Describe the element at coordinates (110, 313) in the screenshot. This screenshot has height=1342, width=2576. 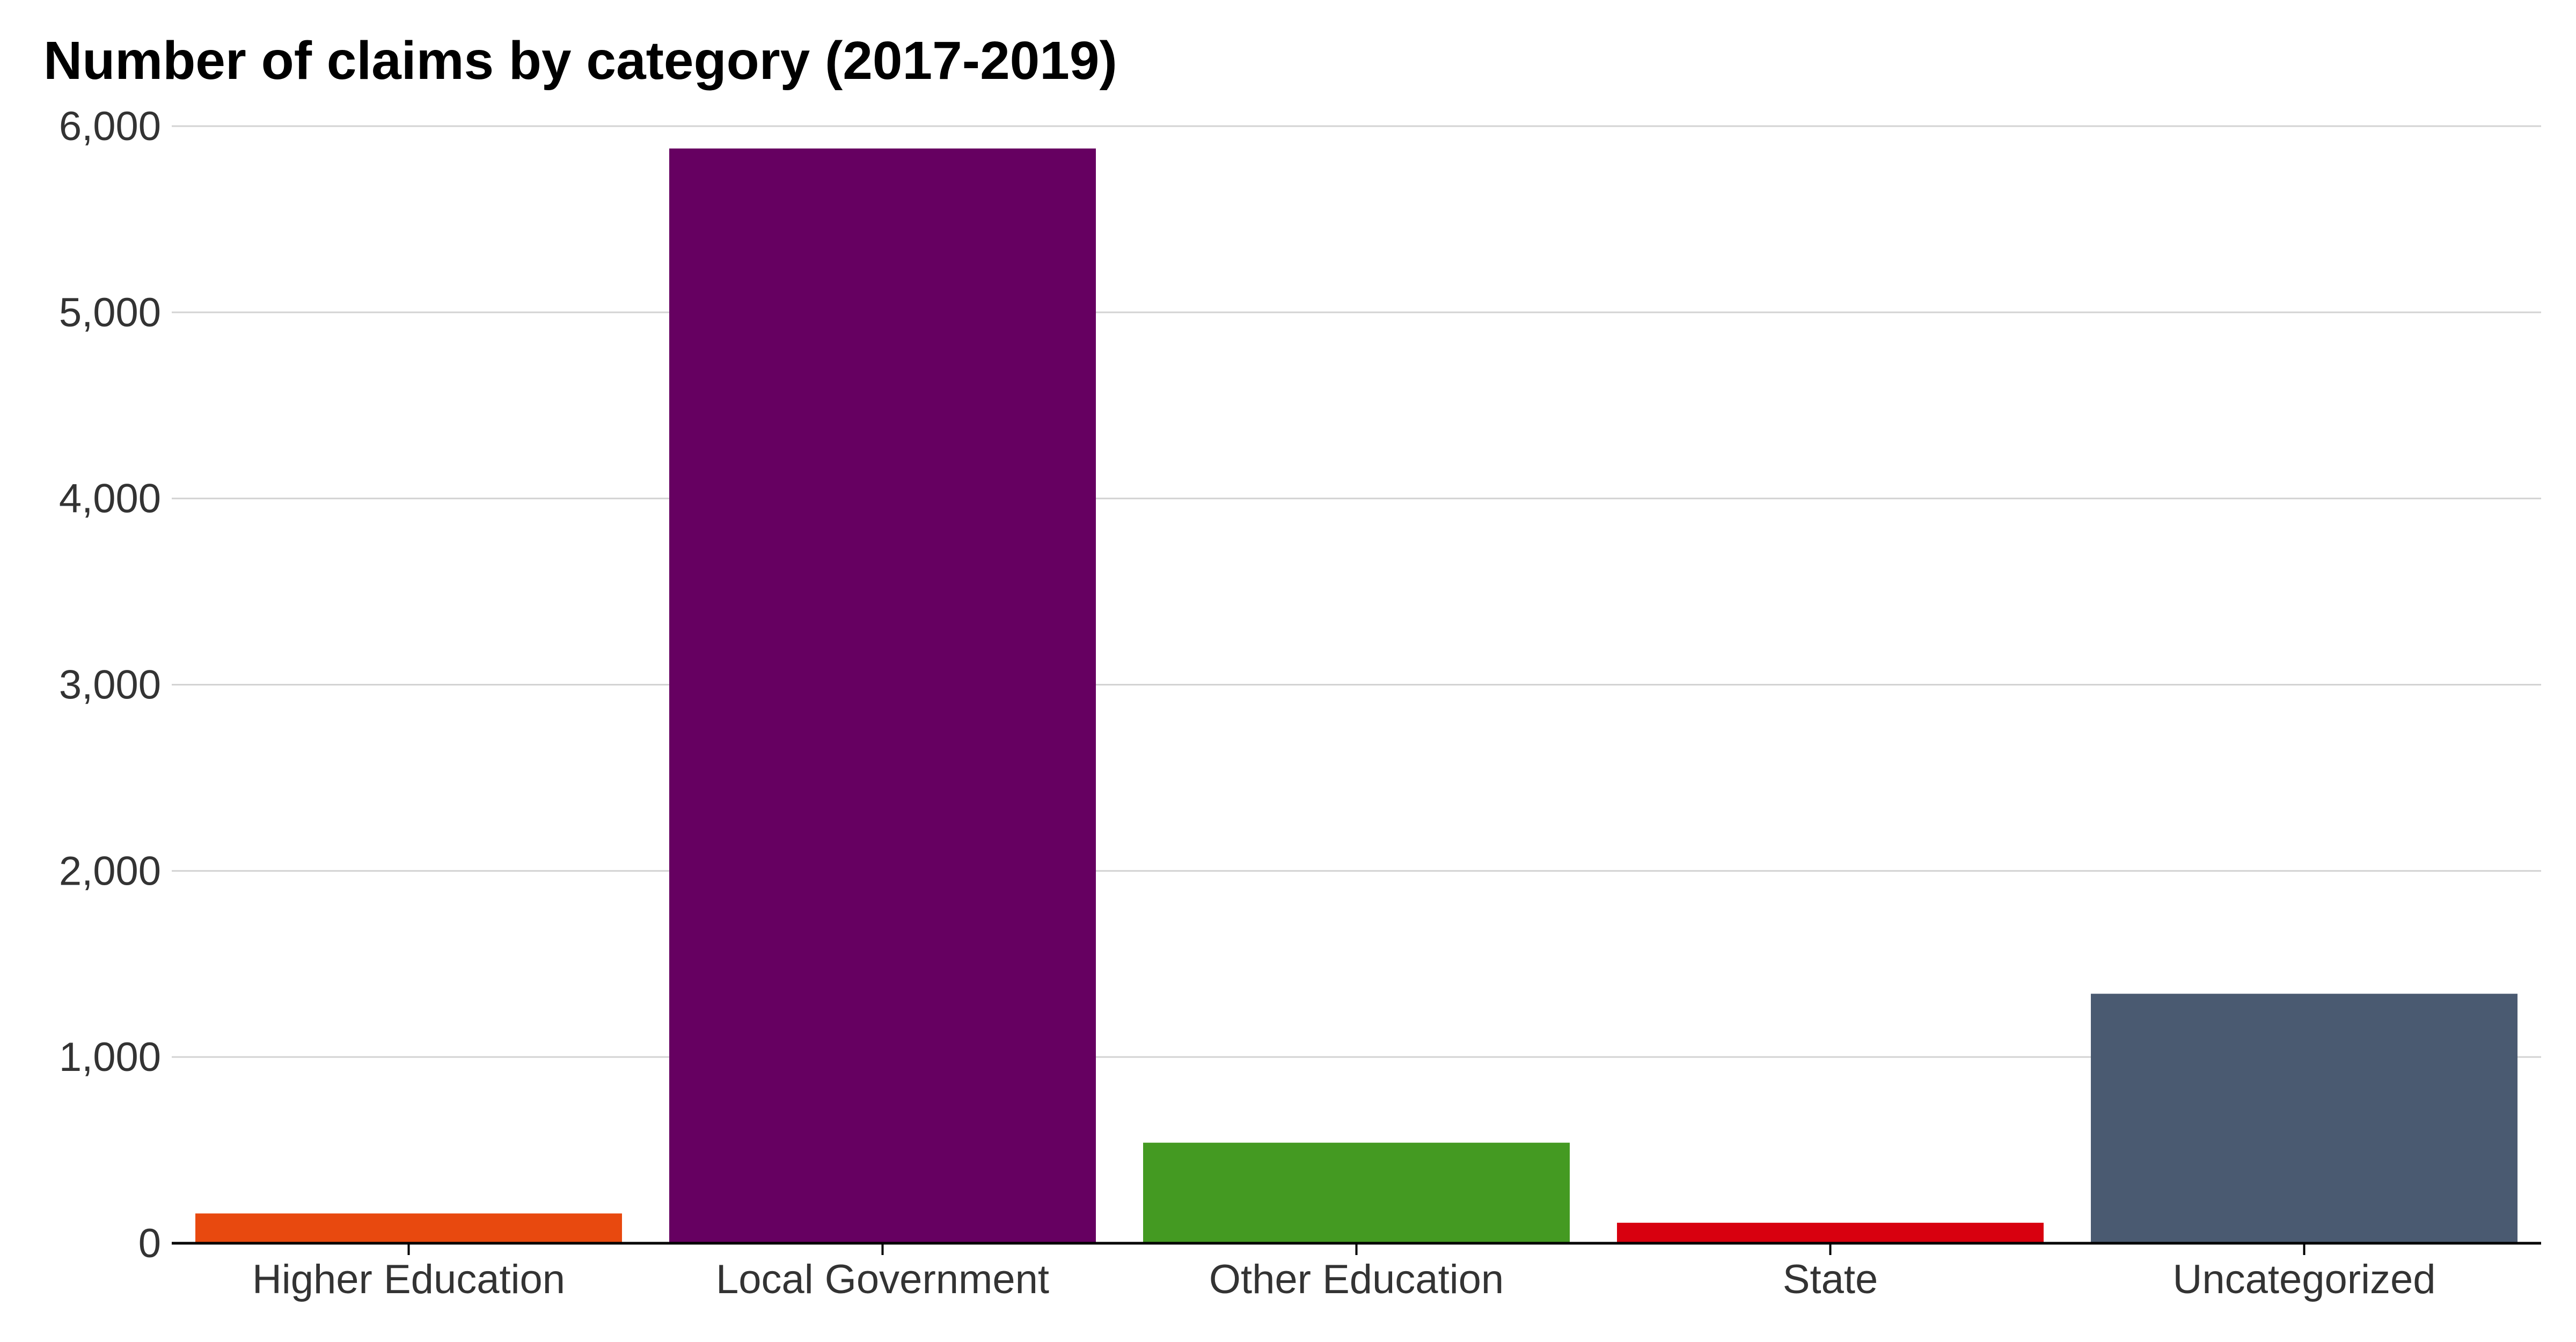
I see `y-tick-label: 5,000` at that location.